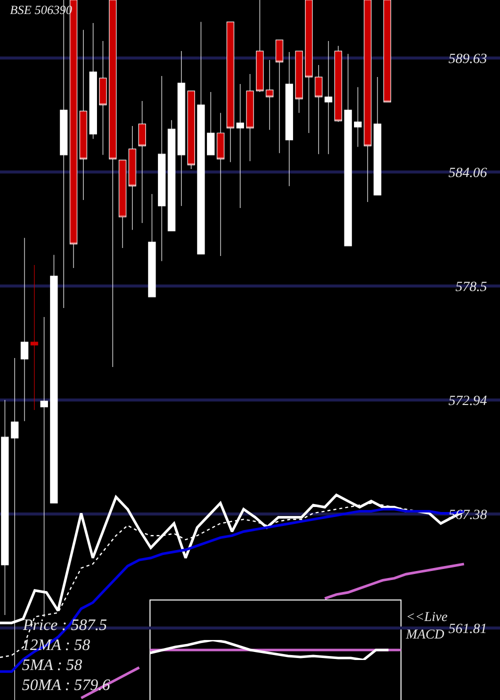 The image size is (500, 700). I want to click on y-tick-label: 584.06, so click(467, 174).